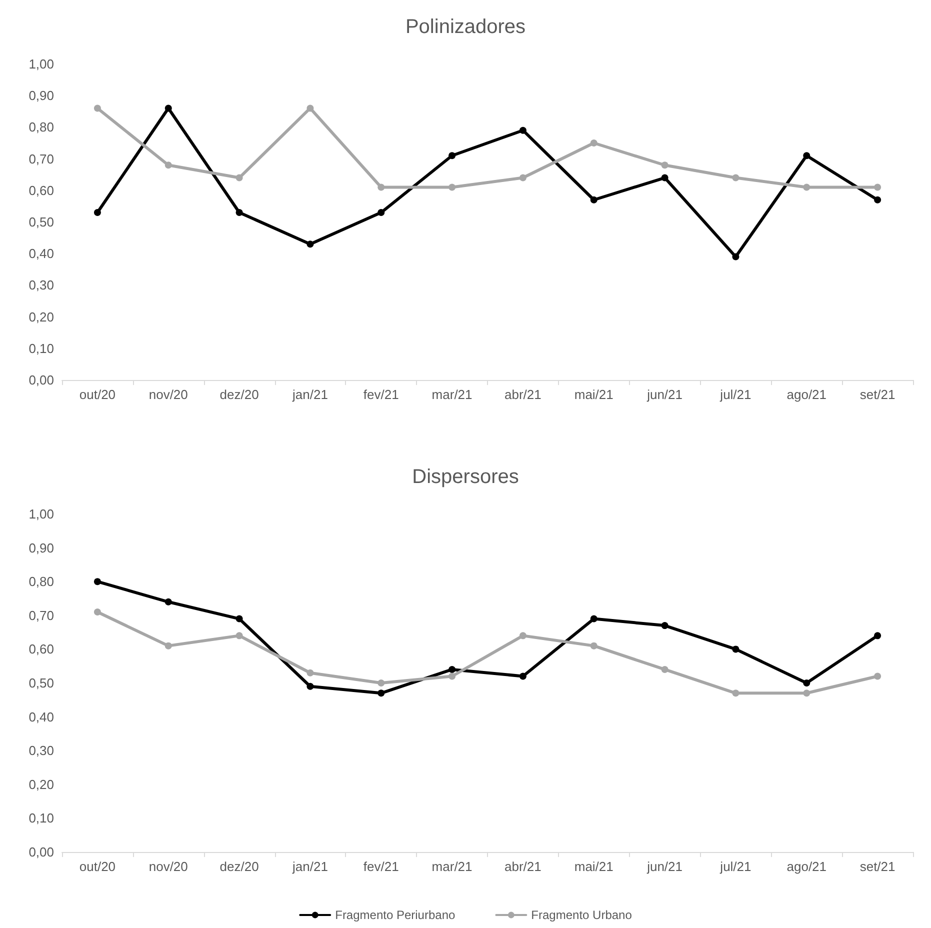 The width and height of the screenshot is (931, 928). What do you see at coordinates (465, 27) in the screenshot?
I see `chart-title: Polinizadores` at bounding box center [465, 27].